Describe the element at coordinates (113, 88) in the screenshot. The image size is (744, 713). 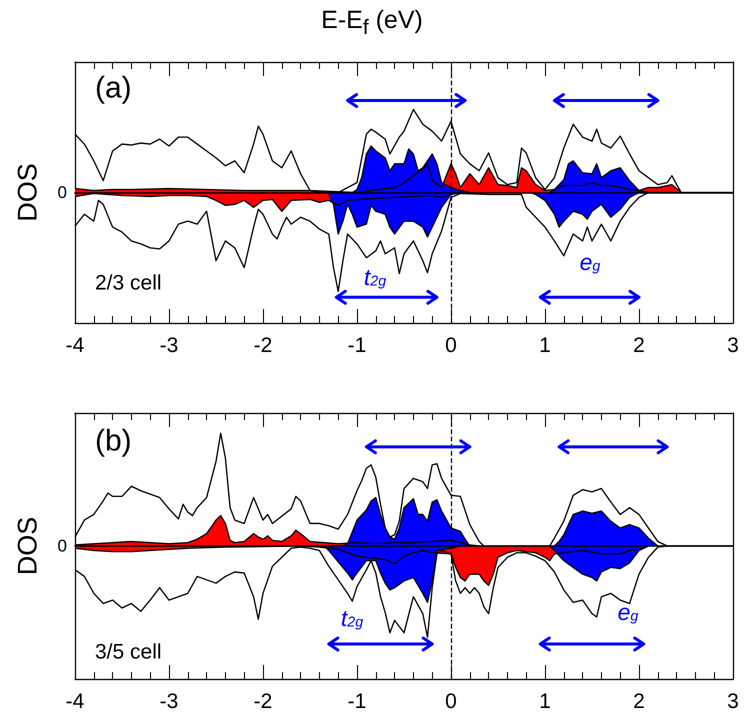
I see `text: (a)` at that location.